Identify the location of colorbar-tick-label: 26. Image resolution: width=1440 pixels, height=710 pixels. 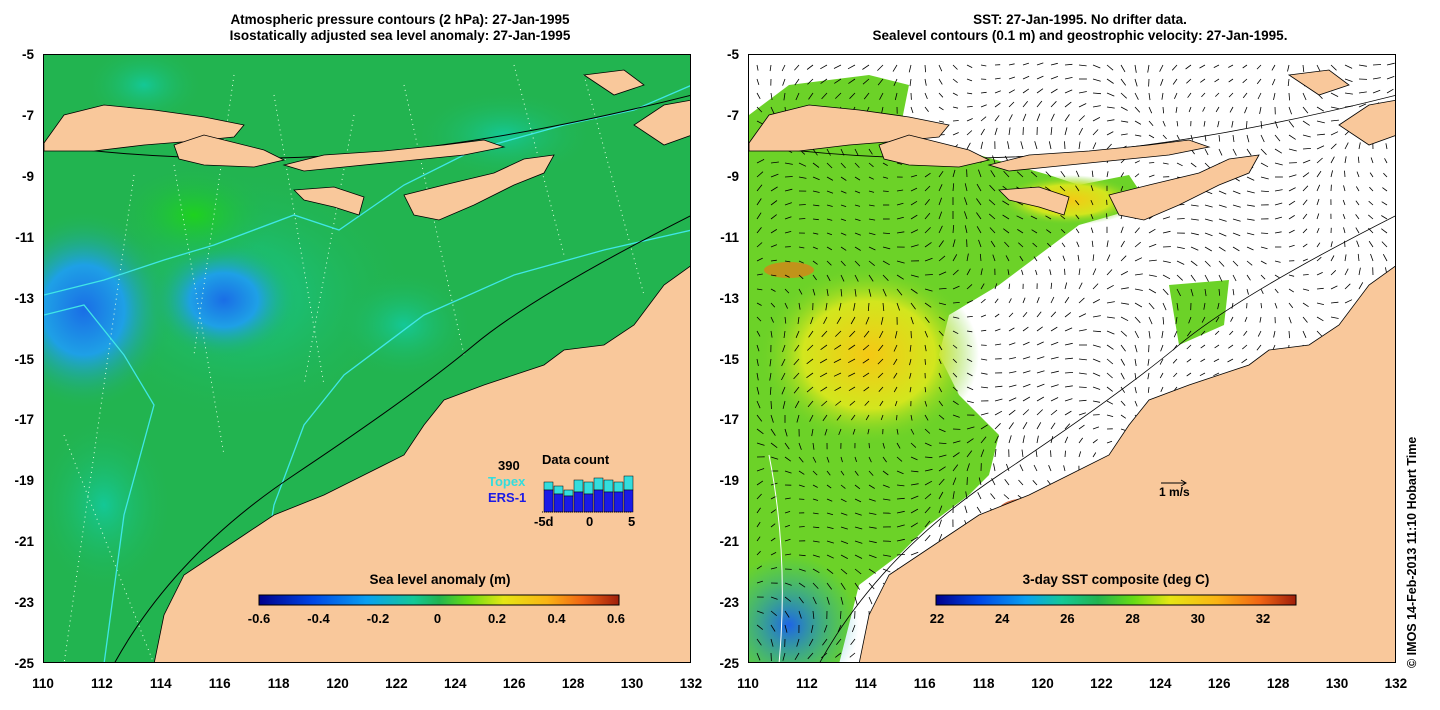
(1067, 618).